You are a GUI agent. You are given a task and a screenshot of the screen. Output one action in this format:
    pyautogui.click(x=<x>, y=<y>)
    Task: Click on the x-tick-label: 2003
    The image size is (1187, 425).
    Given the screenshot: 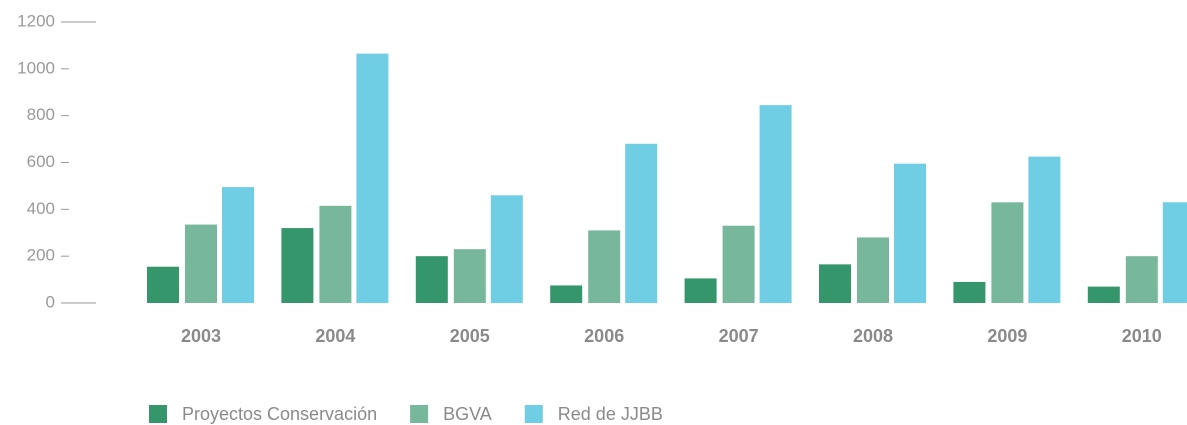 What is the action you would take?
    pyautogui.click(x=201, y=336)
    